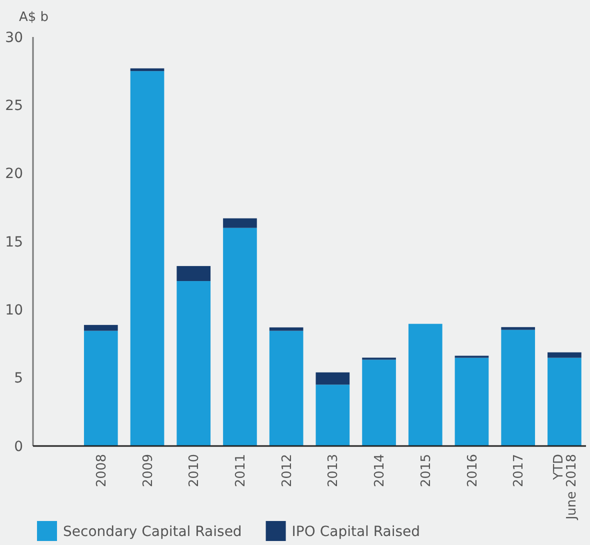 The width and height of the screenshot is (590, 545). Describe the element at coordinates (34, 17) in the screenshot. I see `y-axis-title: A$ b` at that location.